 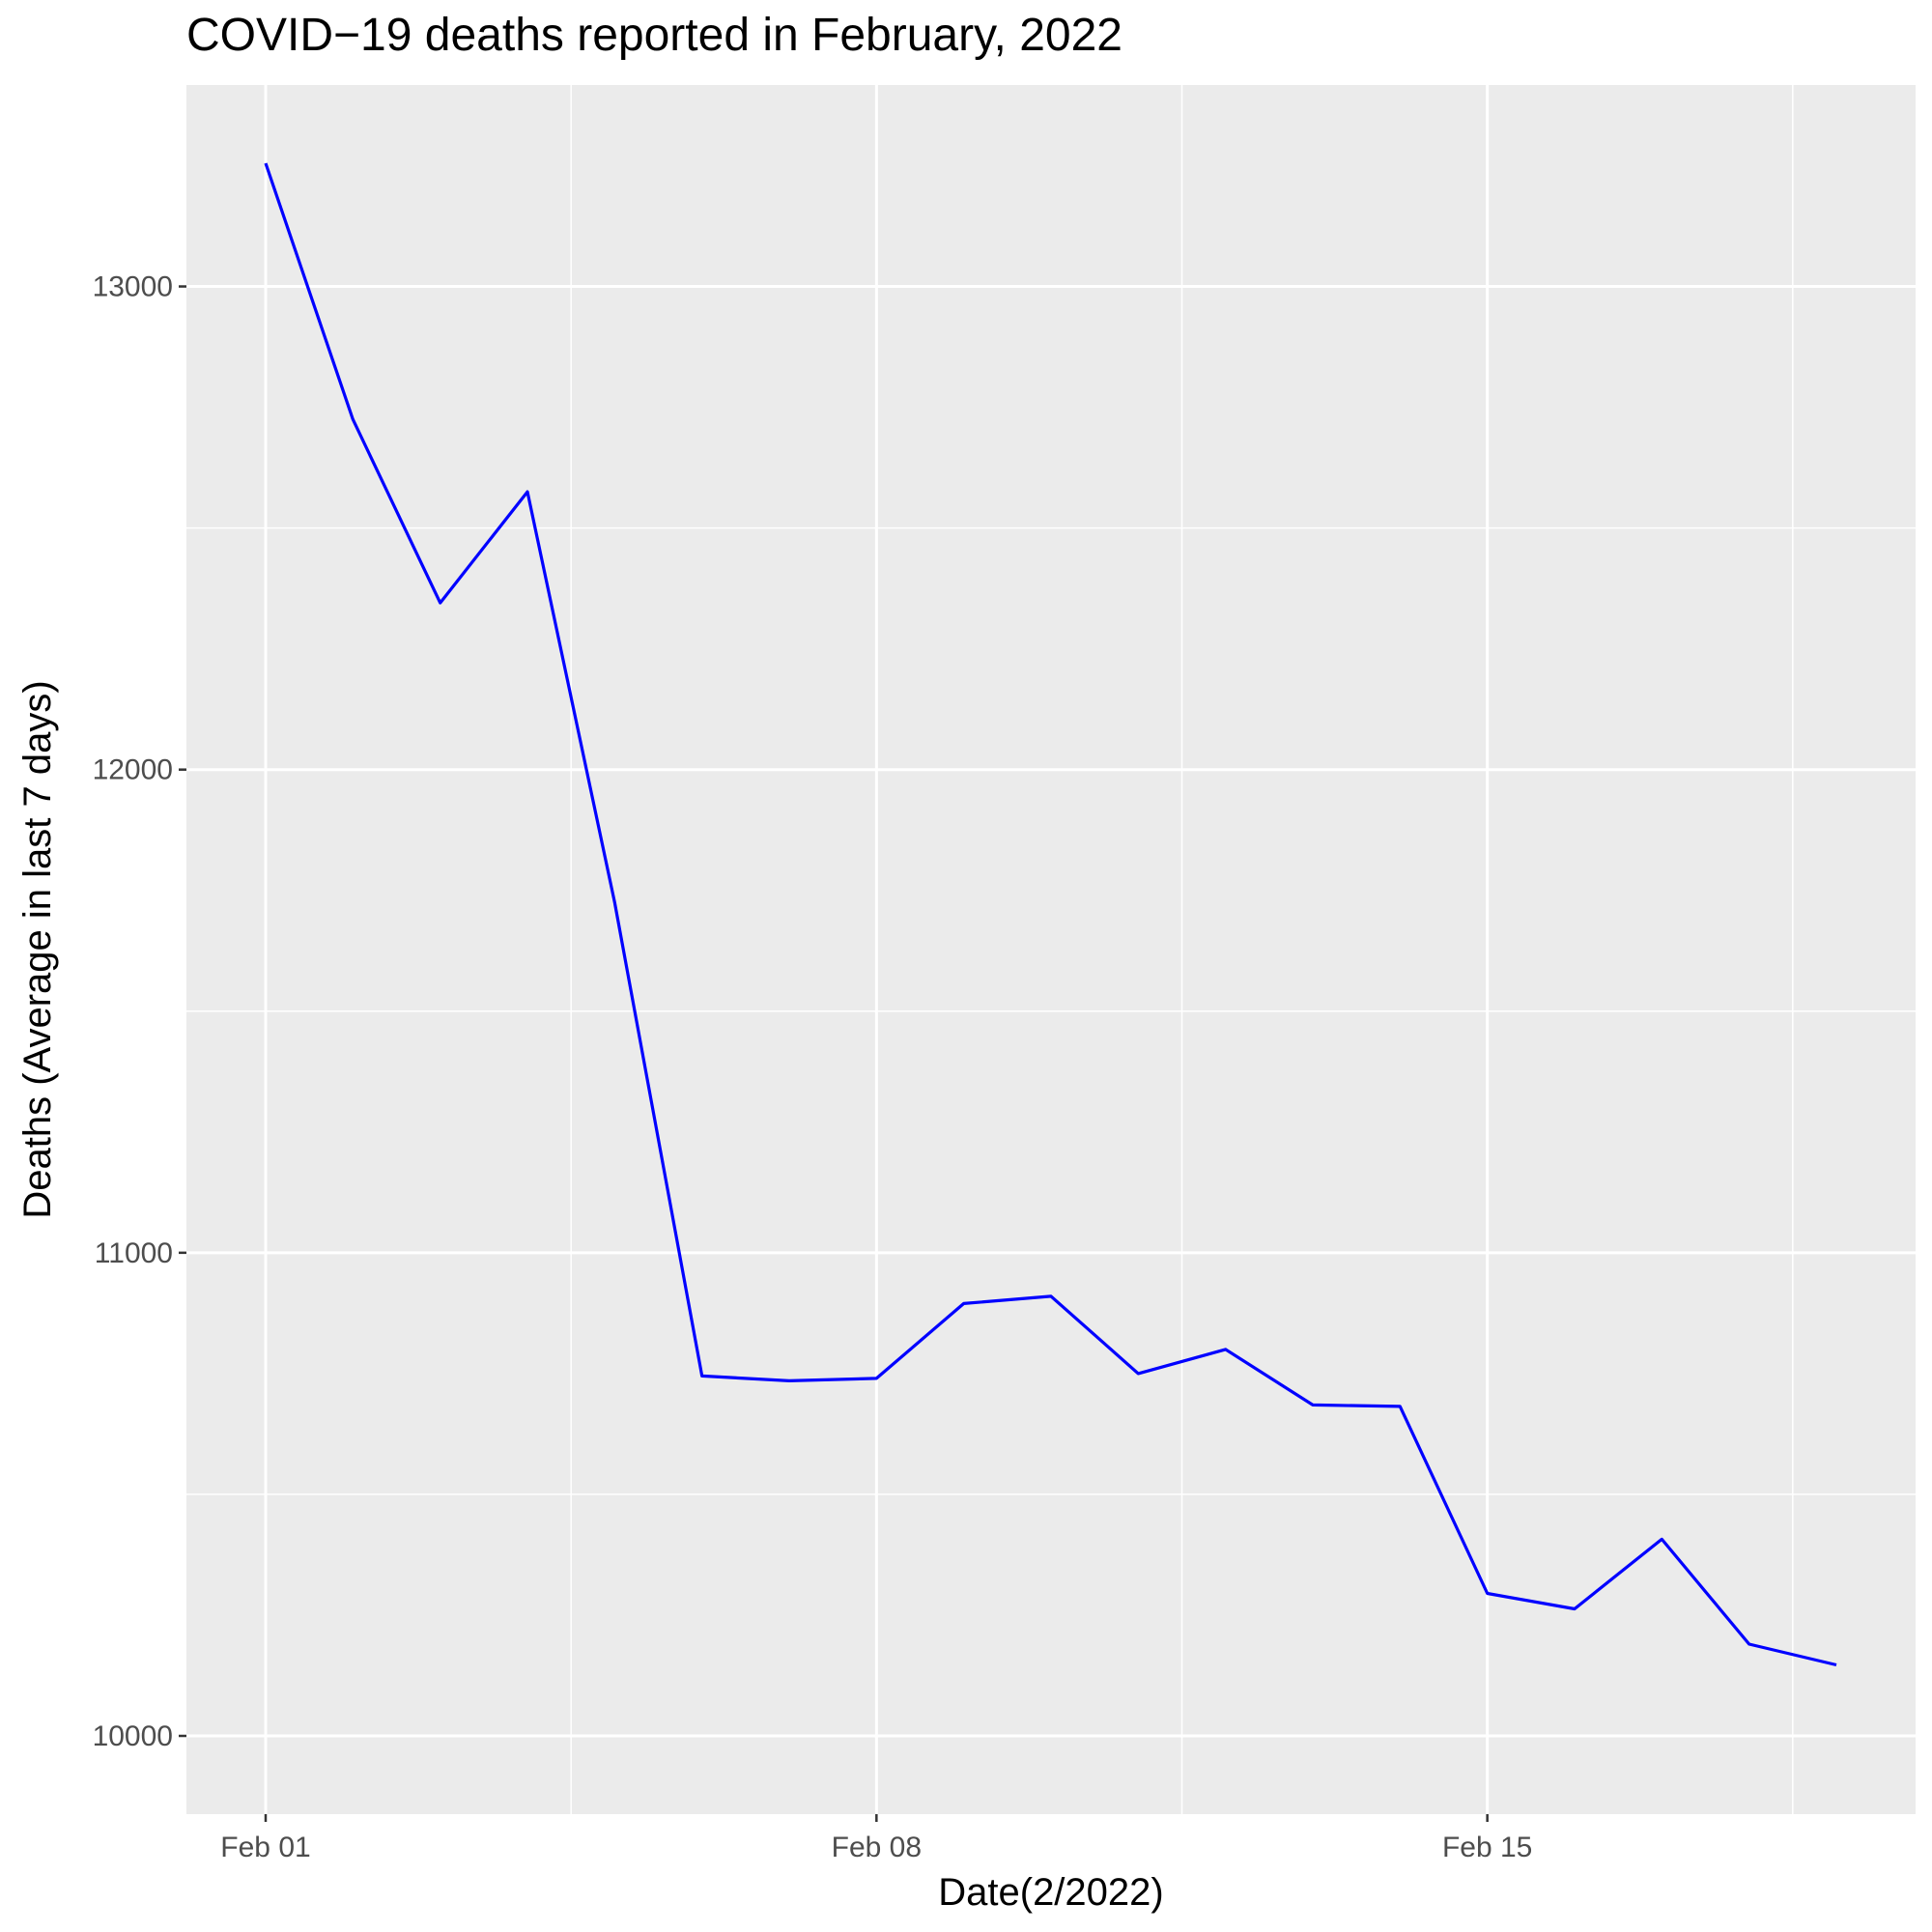 I want to click on x-tick-label: Feb 15, so click(x=1487, y=1847).